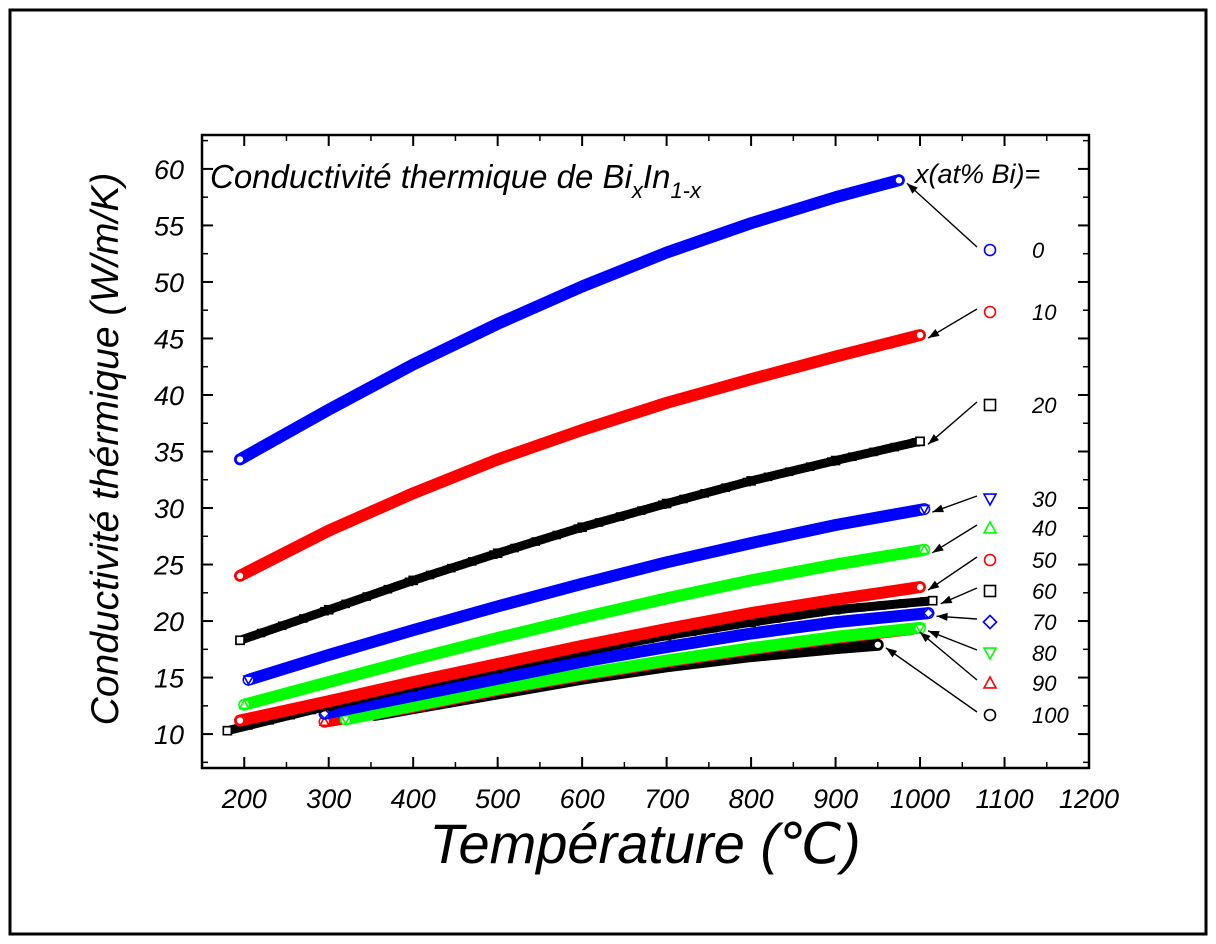 Image resolution: width=1216 pixels, height=944 pixels. Describe the element at coordinates (582, 799) in the screenshot. I see `x-tick-label-4: 600` at that location.